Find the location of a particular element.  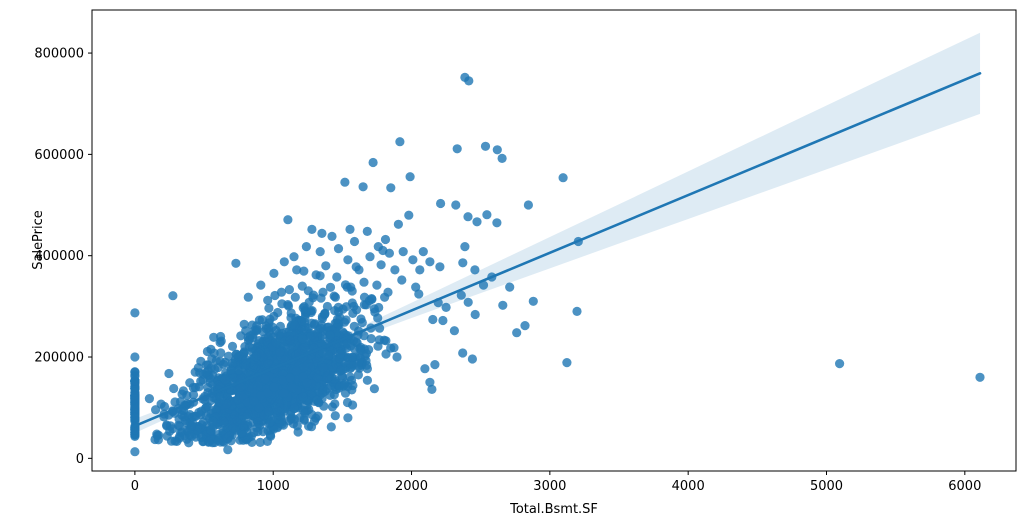

x-tick-label: 4000 is located at coordinates (688, 486).